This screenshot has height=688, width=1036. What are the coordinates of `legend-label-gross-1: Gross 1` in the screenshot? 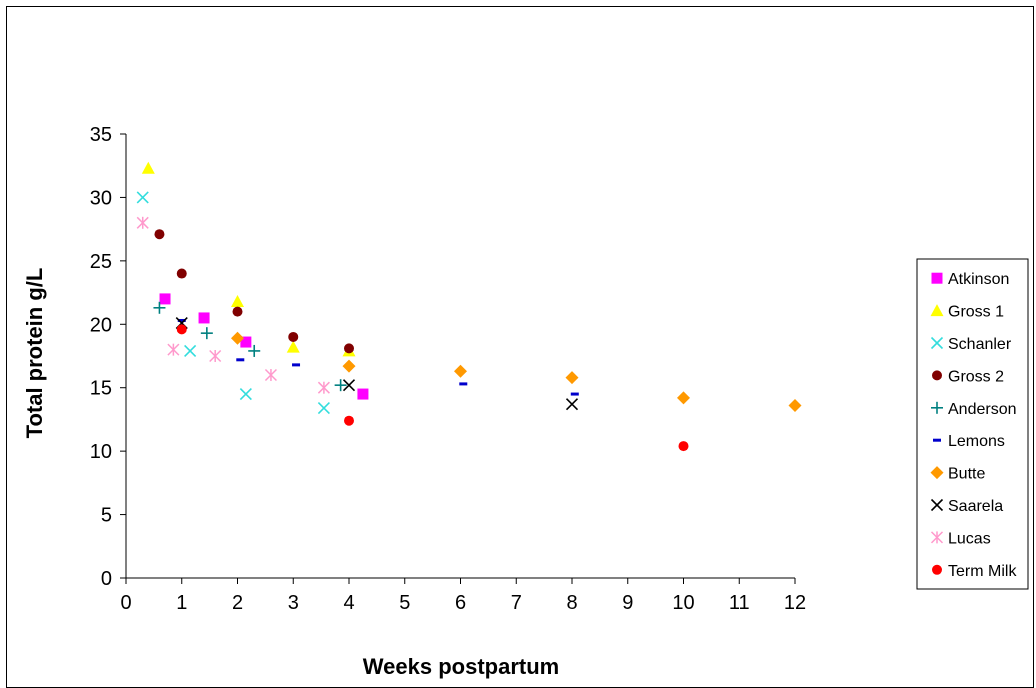 It's located at (976, 312).